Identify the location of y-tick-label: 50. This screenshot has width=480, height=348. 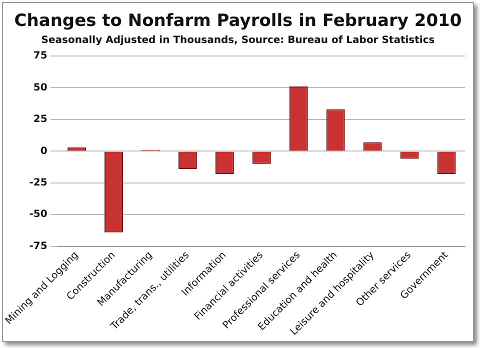
(40, 88).